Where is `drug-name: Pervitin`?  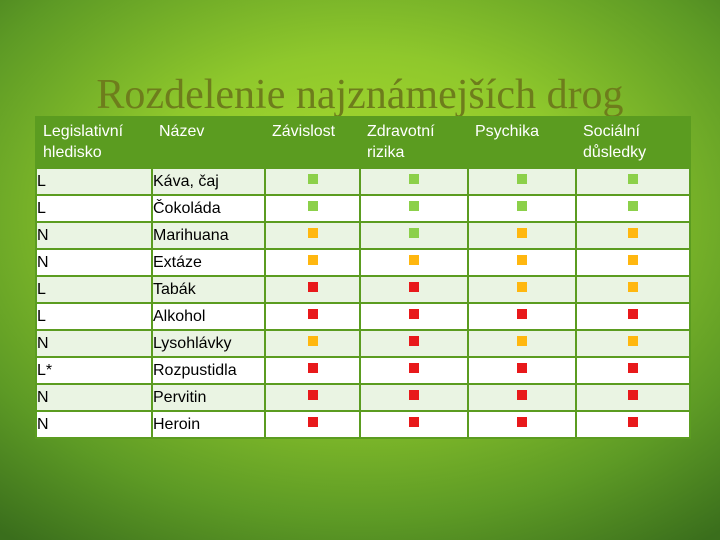 drug-name: Pervitin is located at coordinates (208, 397).